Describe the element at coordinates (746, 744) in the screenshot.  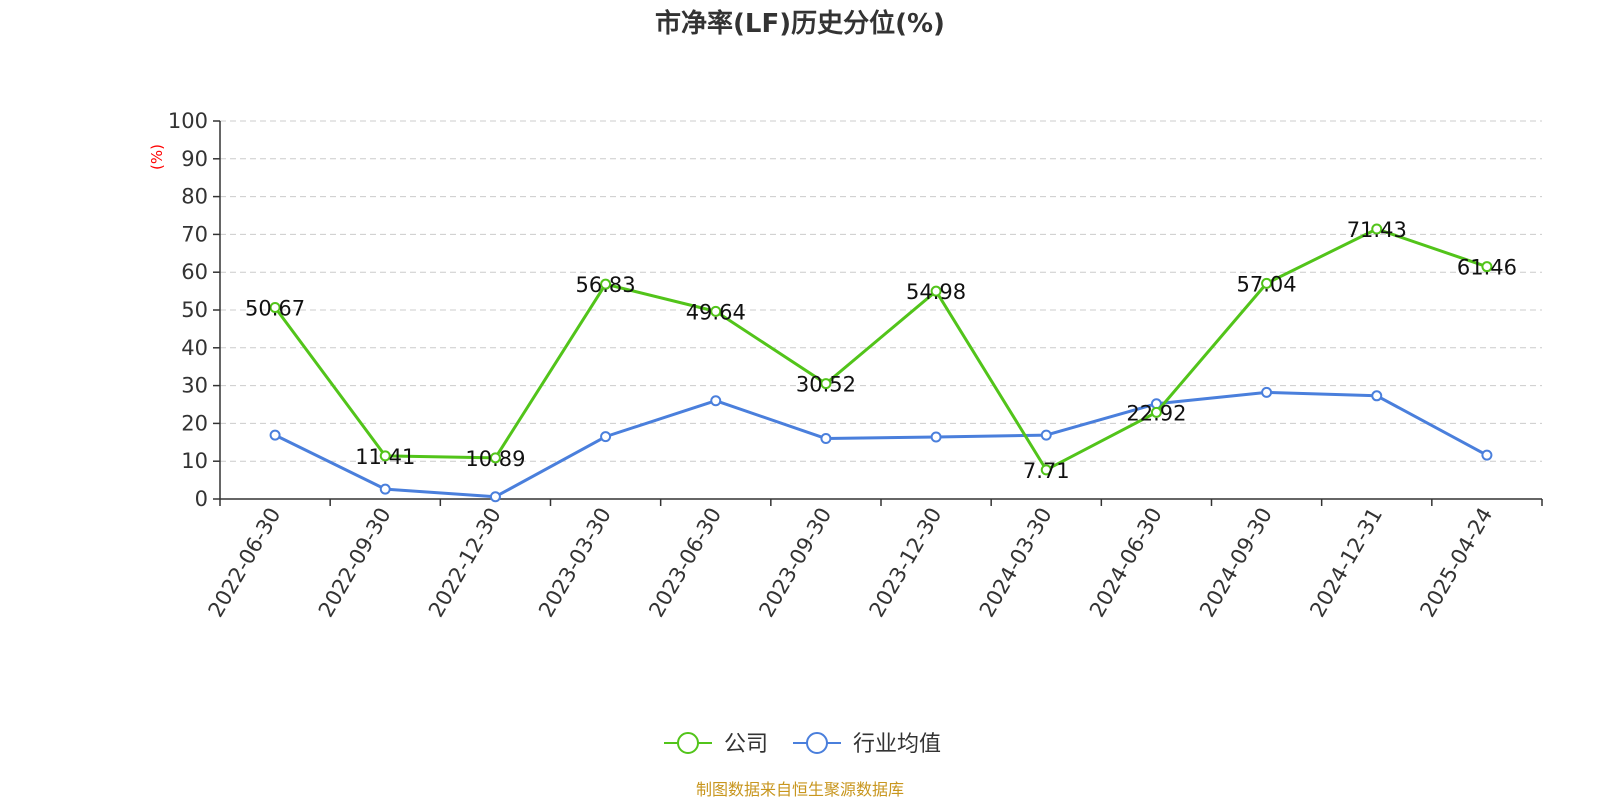
I see `legend-label-company: 公司` at that location.